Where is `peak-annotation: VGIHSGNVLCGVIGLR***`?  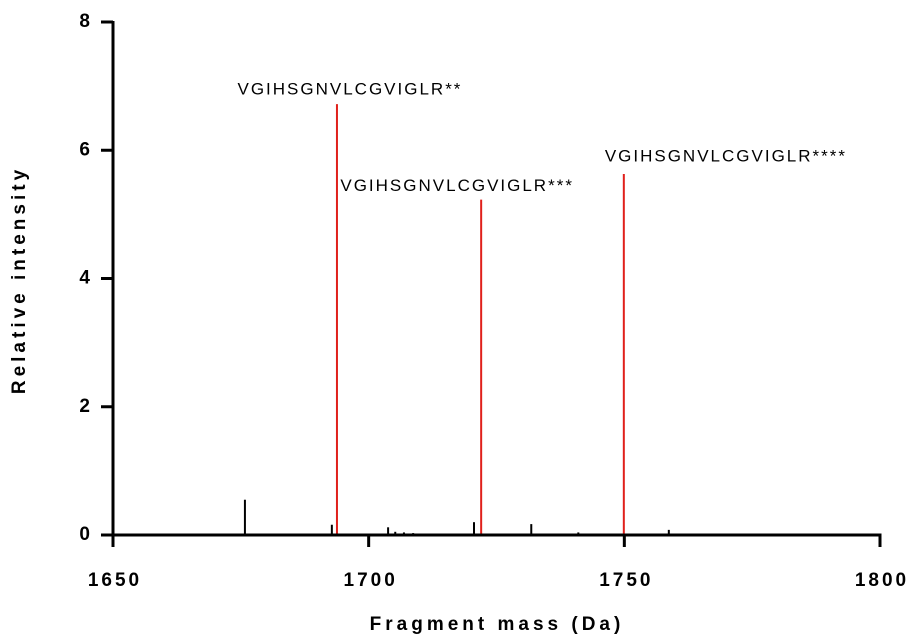 peak-annotation: VGIHSGNVLCGVIGLR*** is located at coordinates (457, 185).